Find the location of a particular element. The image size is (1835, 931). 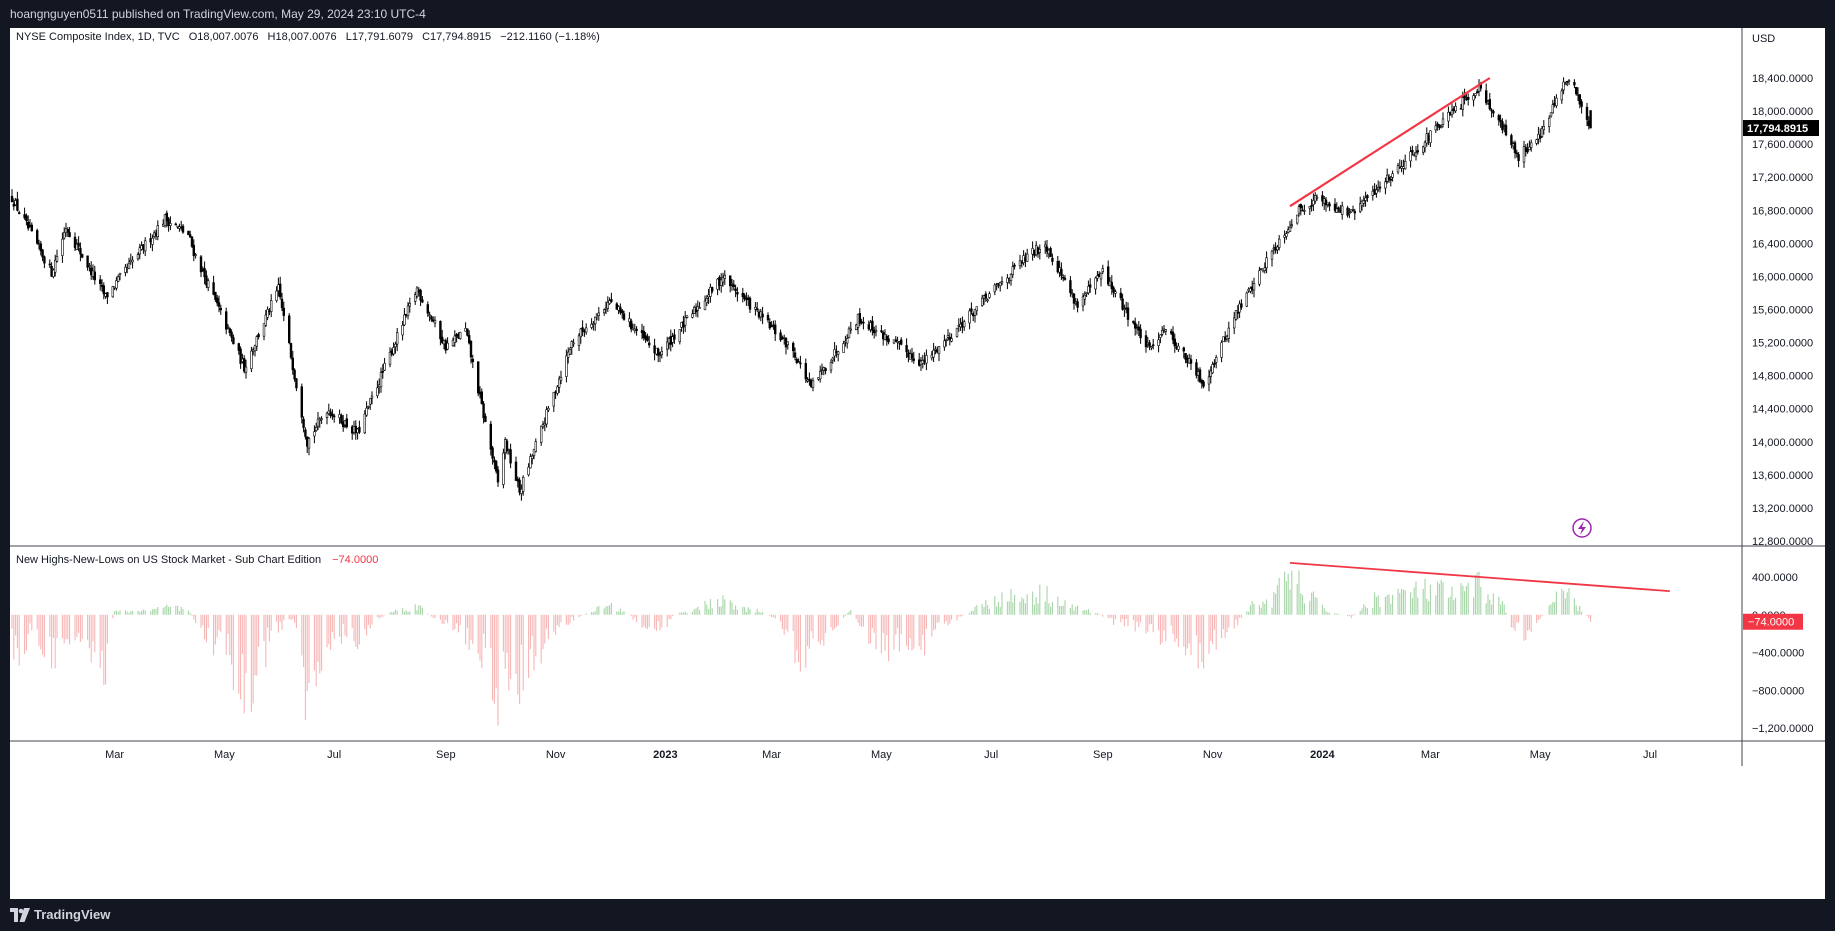

last-price-label: 17,794.8915 is located at coordinates (1781, 128).